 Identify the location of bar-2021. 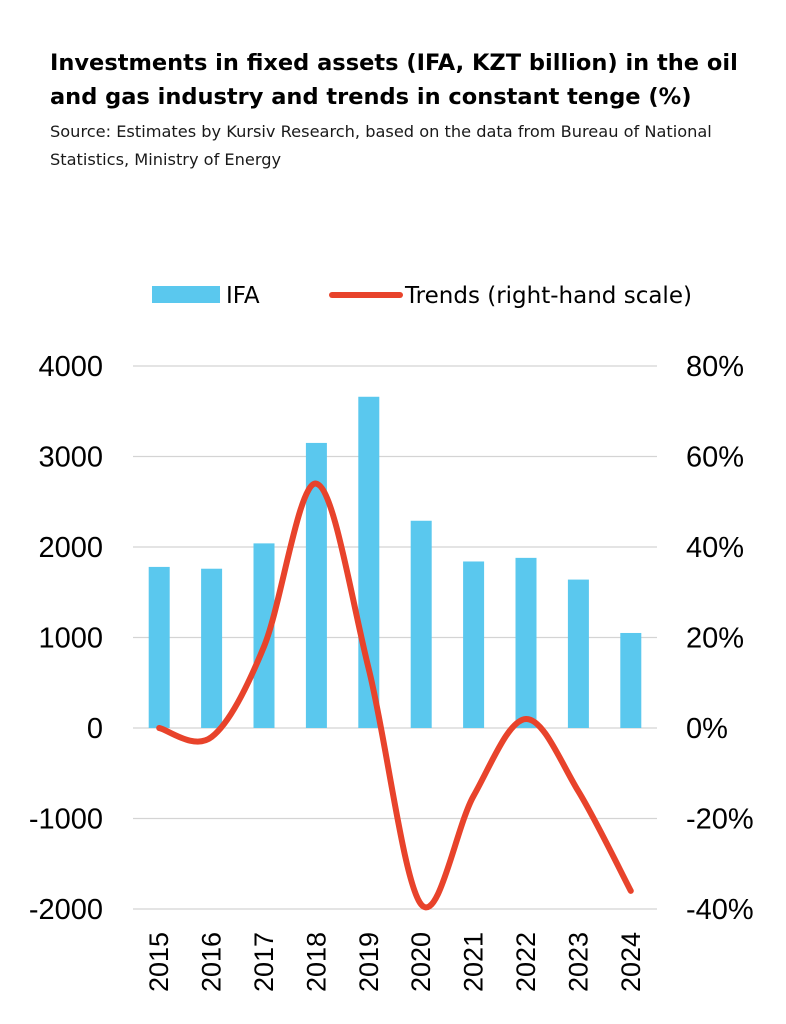
(474, 644).